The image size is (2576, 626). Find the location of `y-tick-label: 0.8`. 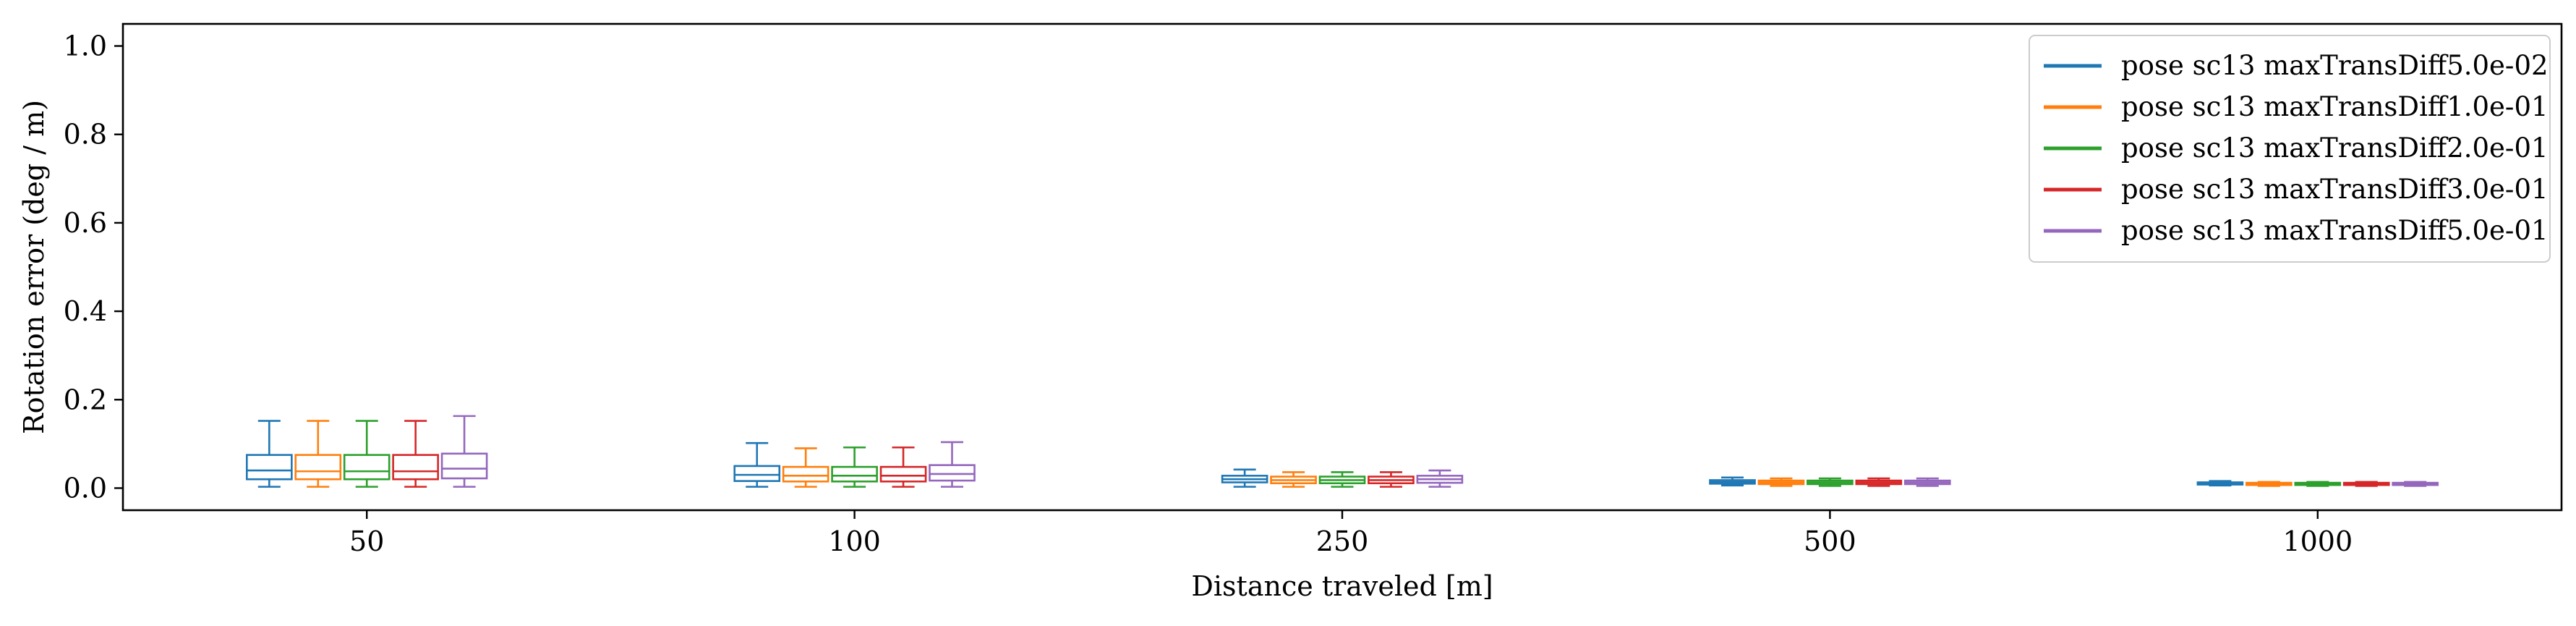

y-tick-label: 0.8 is located at coordinates (86, 135).